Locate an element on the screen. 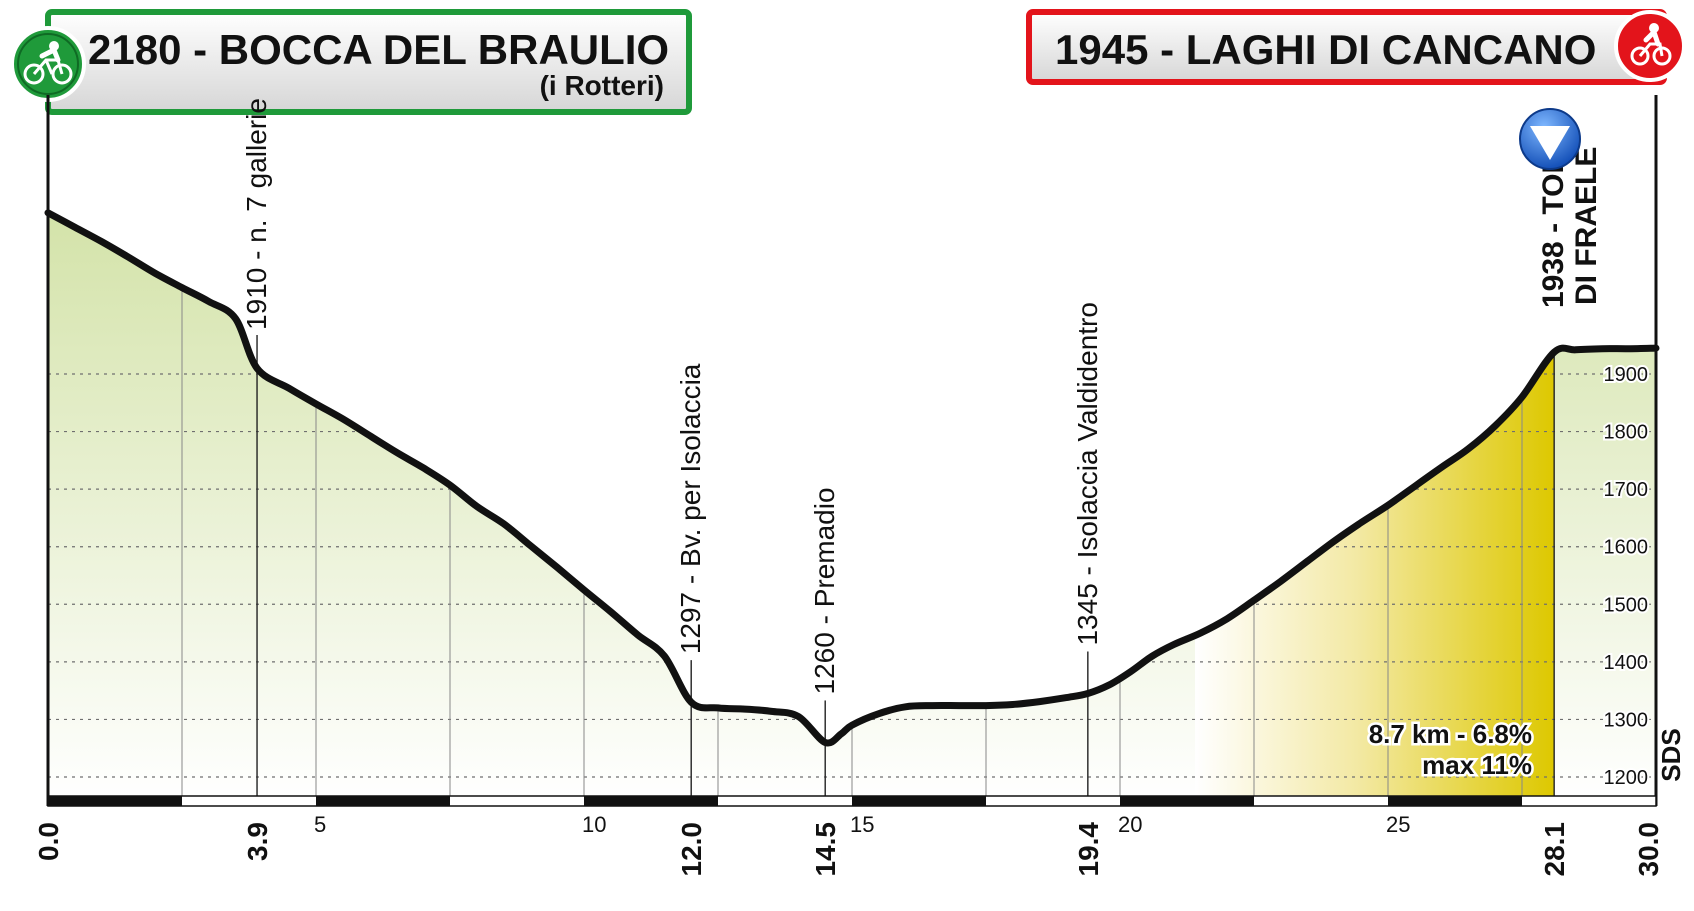  y-tick-label: 1500 is located at coordinates (1626, 605).